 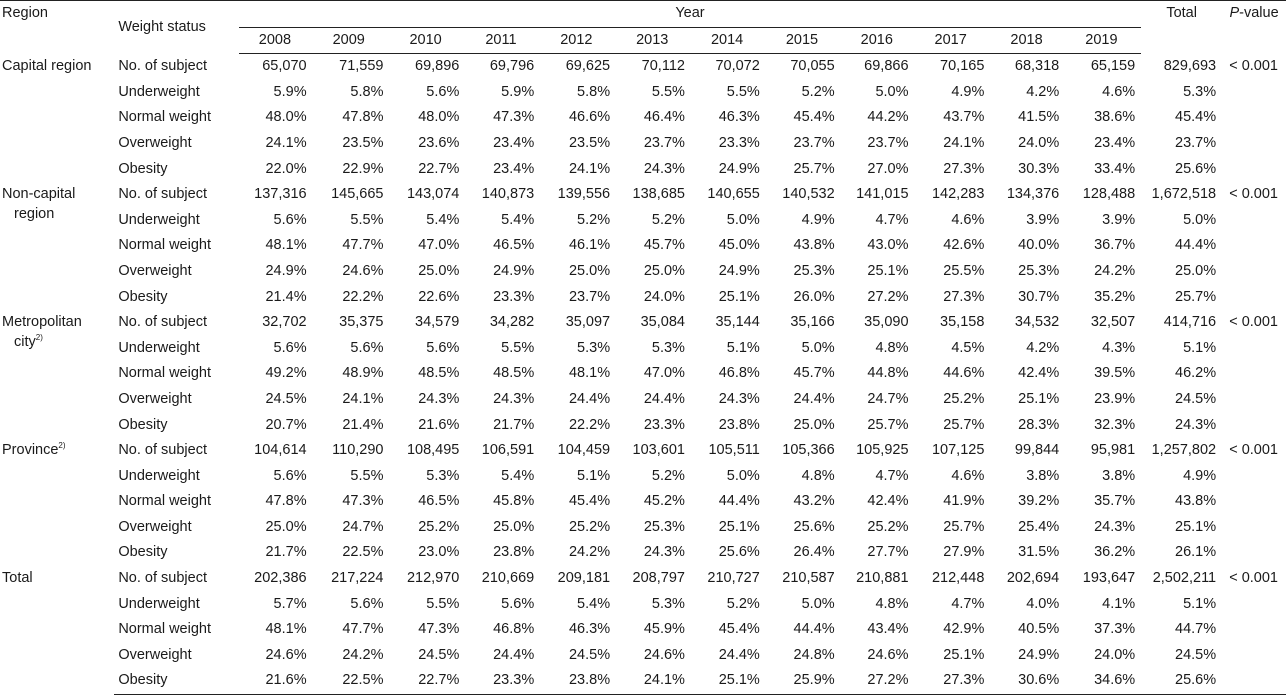 What do you see at coordinates (664, 424) in the screenshot?
I see `cell-2013: 23.3%` at bounding box center [664, 424].